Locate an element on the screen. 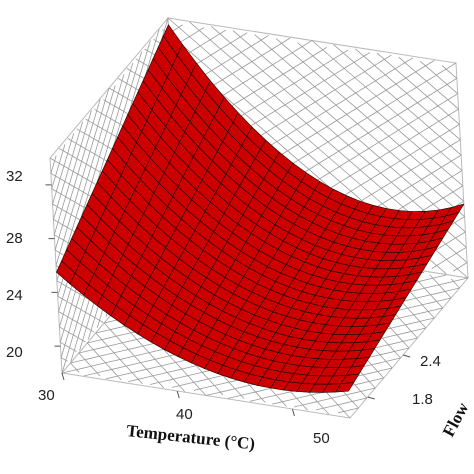 This screenshot has width=474, height=474. y-axis-title: Flow is located at coordinates (456, 419).